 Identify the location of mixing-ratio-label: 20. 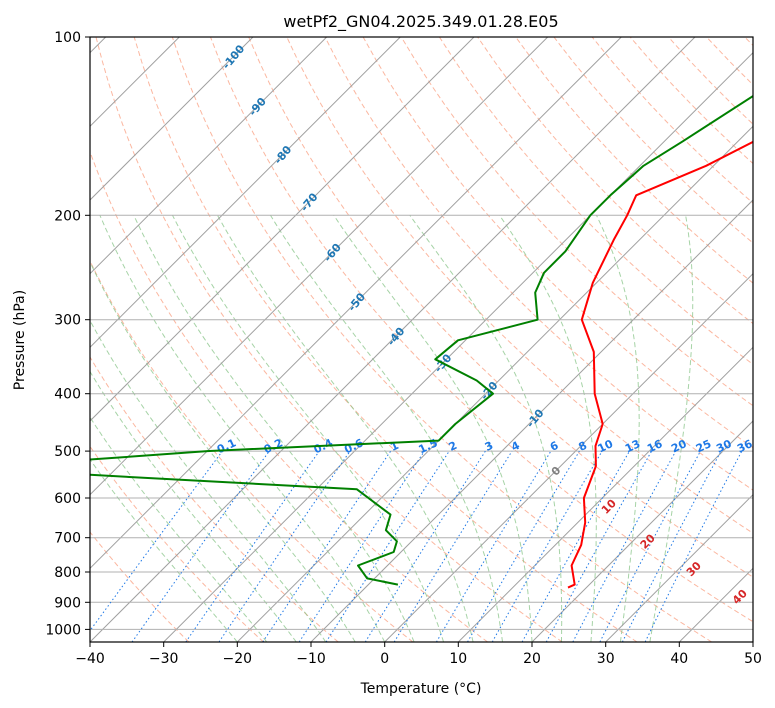
(679, 446).